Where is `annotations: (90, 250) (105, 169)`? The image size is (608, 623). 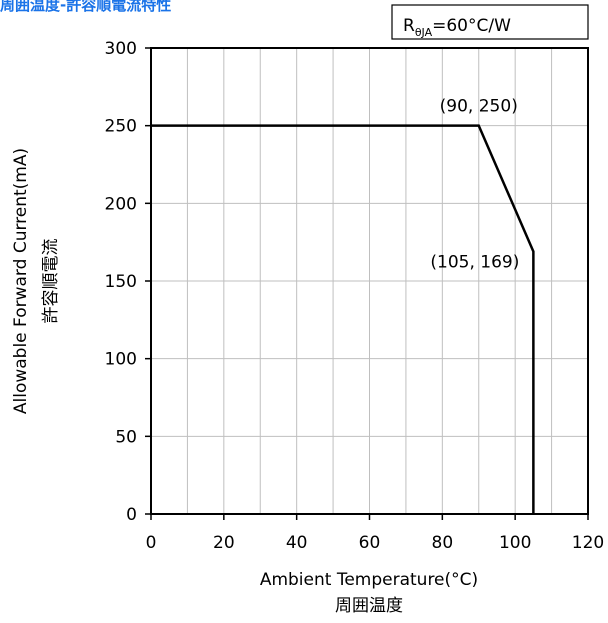 annotations: (90, 250) (105, 169) is located at coordinates (474, 185).